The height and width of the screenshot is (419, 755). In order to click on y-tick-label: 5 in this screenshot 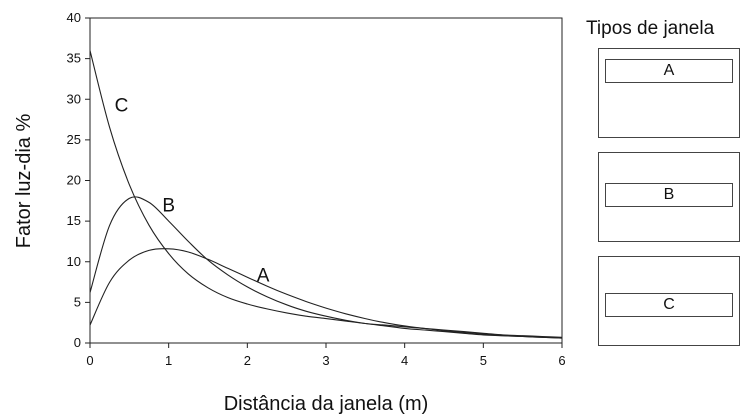, I will do `click(77, 301)`.